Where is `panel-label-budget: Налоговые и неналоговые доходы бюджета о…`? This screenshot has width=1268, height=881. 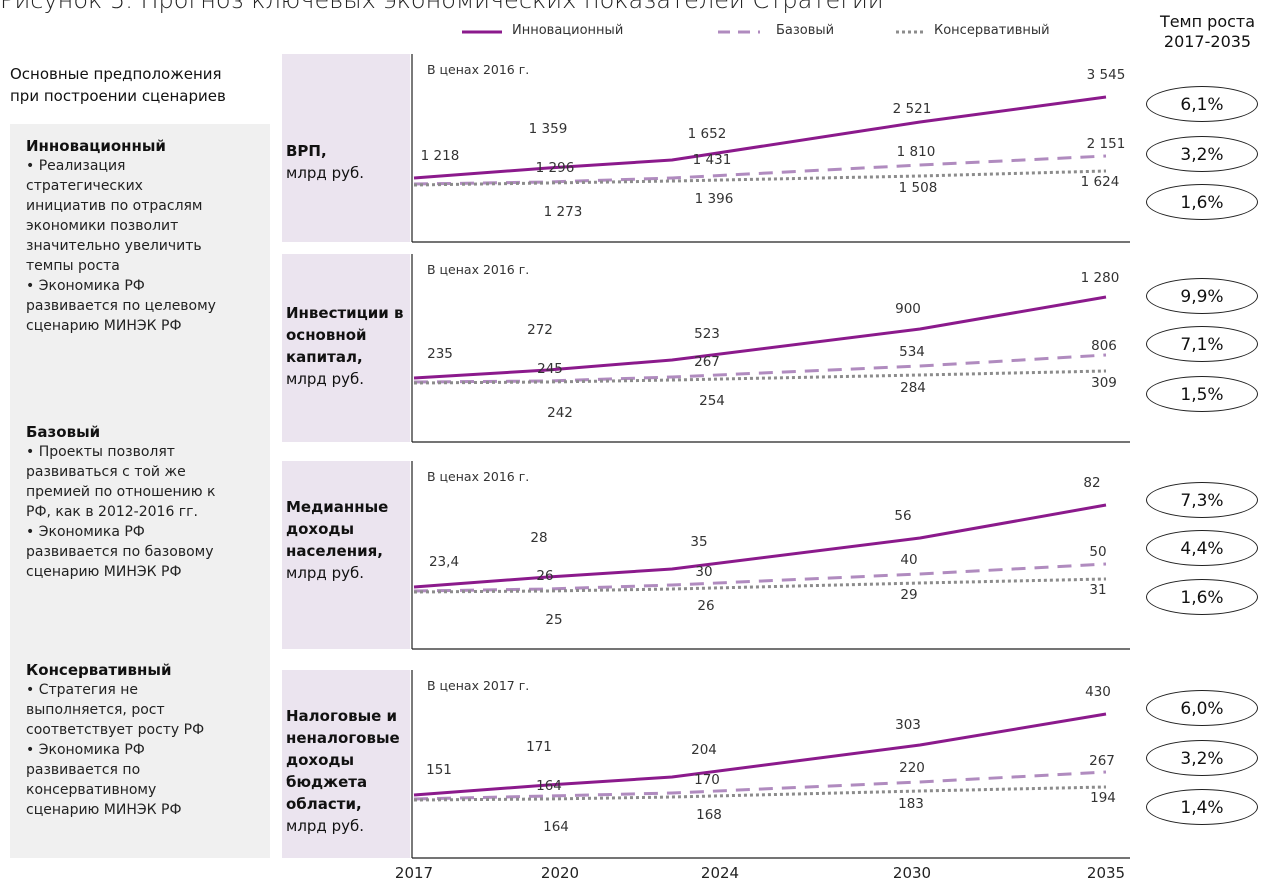 panel-label-budget: Налоговые и неналоговые доходы бюджета о… is located at coordinates (348, 771).